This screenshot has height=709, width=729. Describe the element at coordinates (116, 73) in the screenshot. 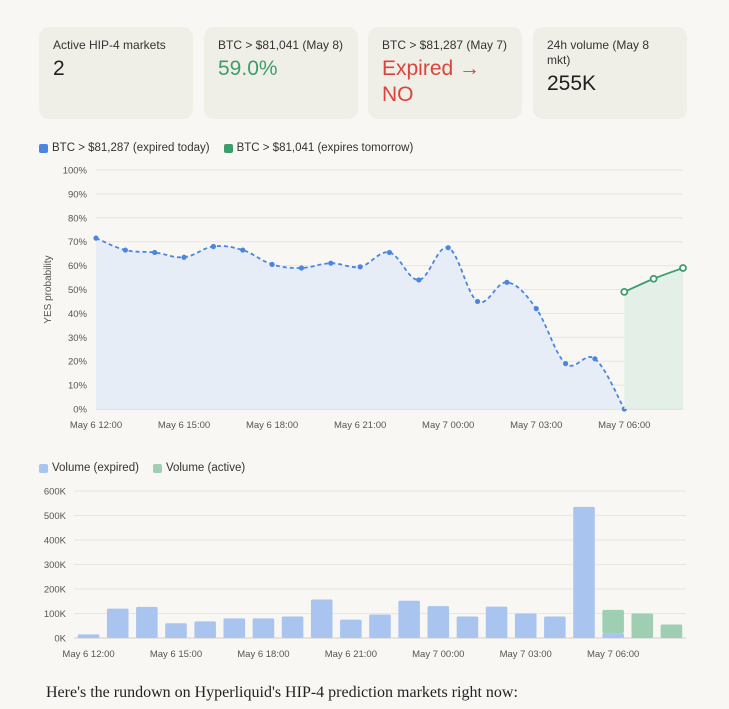

I see `stat-card-active-markets: Active HIP-4 markets 2` at that location.